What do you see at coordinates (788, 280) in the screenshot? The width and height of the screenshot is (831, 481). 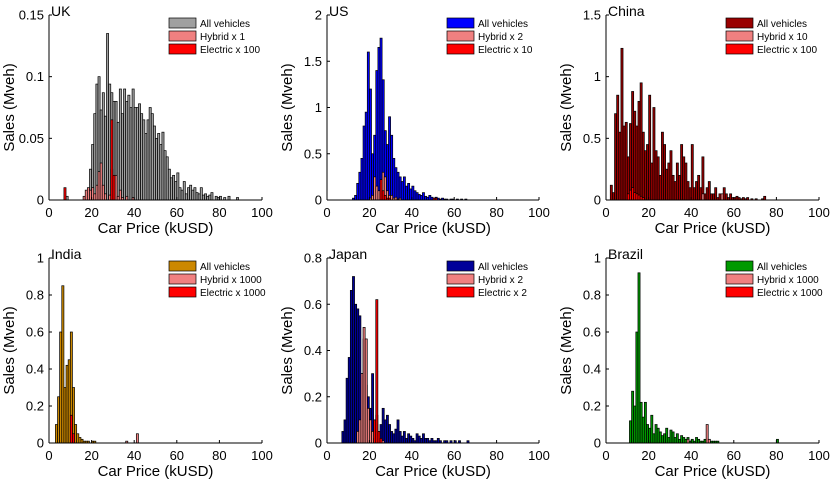 I see `legend-label: Hybrid x 1000` at bounding box center [788, 280].